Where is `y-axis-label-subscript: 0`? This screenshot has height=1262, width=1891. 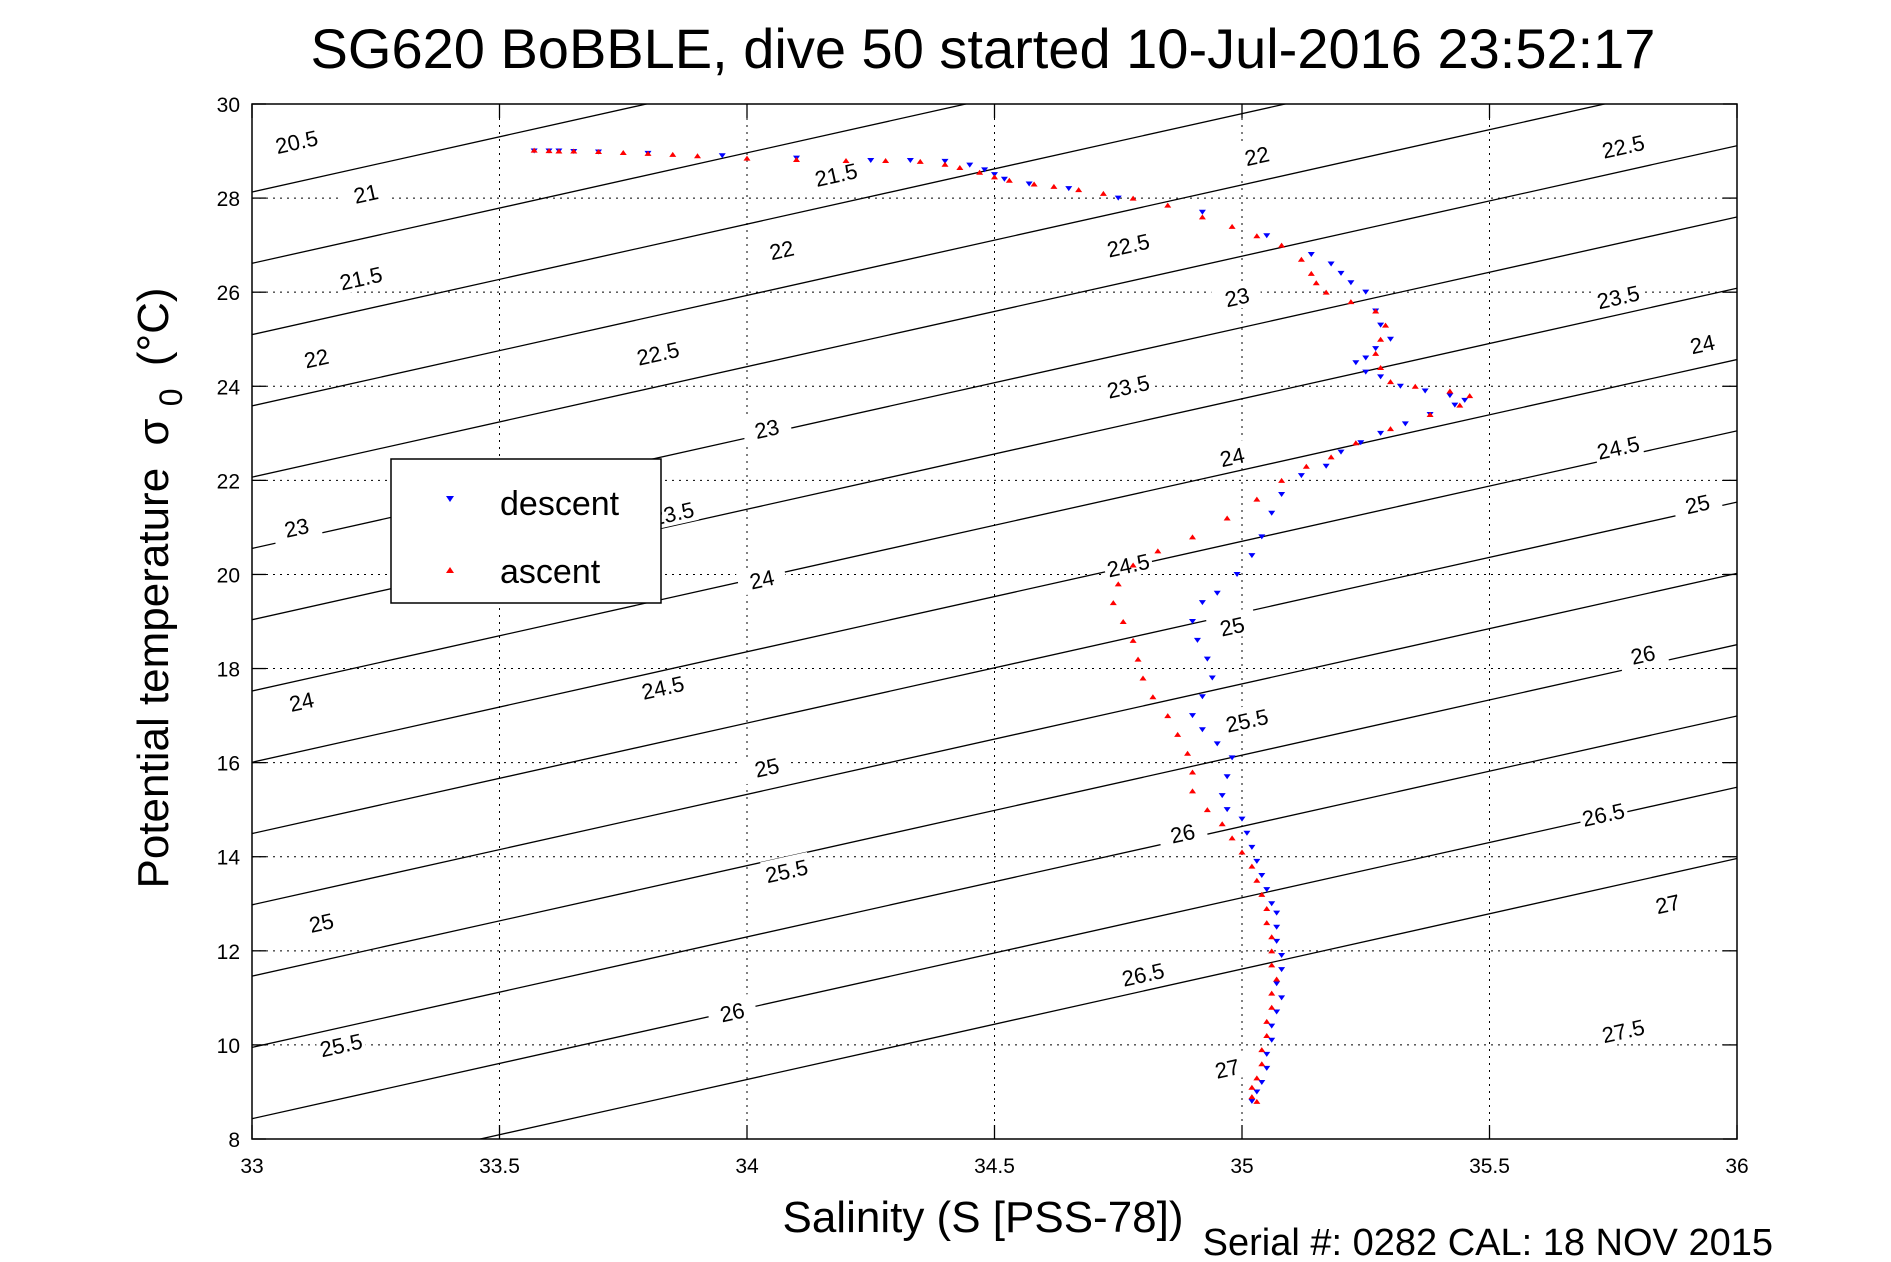
y-axis-label-subscript: 0 is located at coordinates (171, 397).